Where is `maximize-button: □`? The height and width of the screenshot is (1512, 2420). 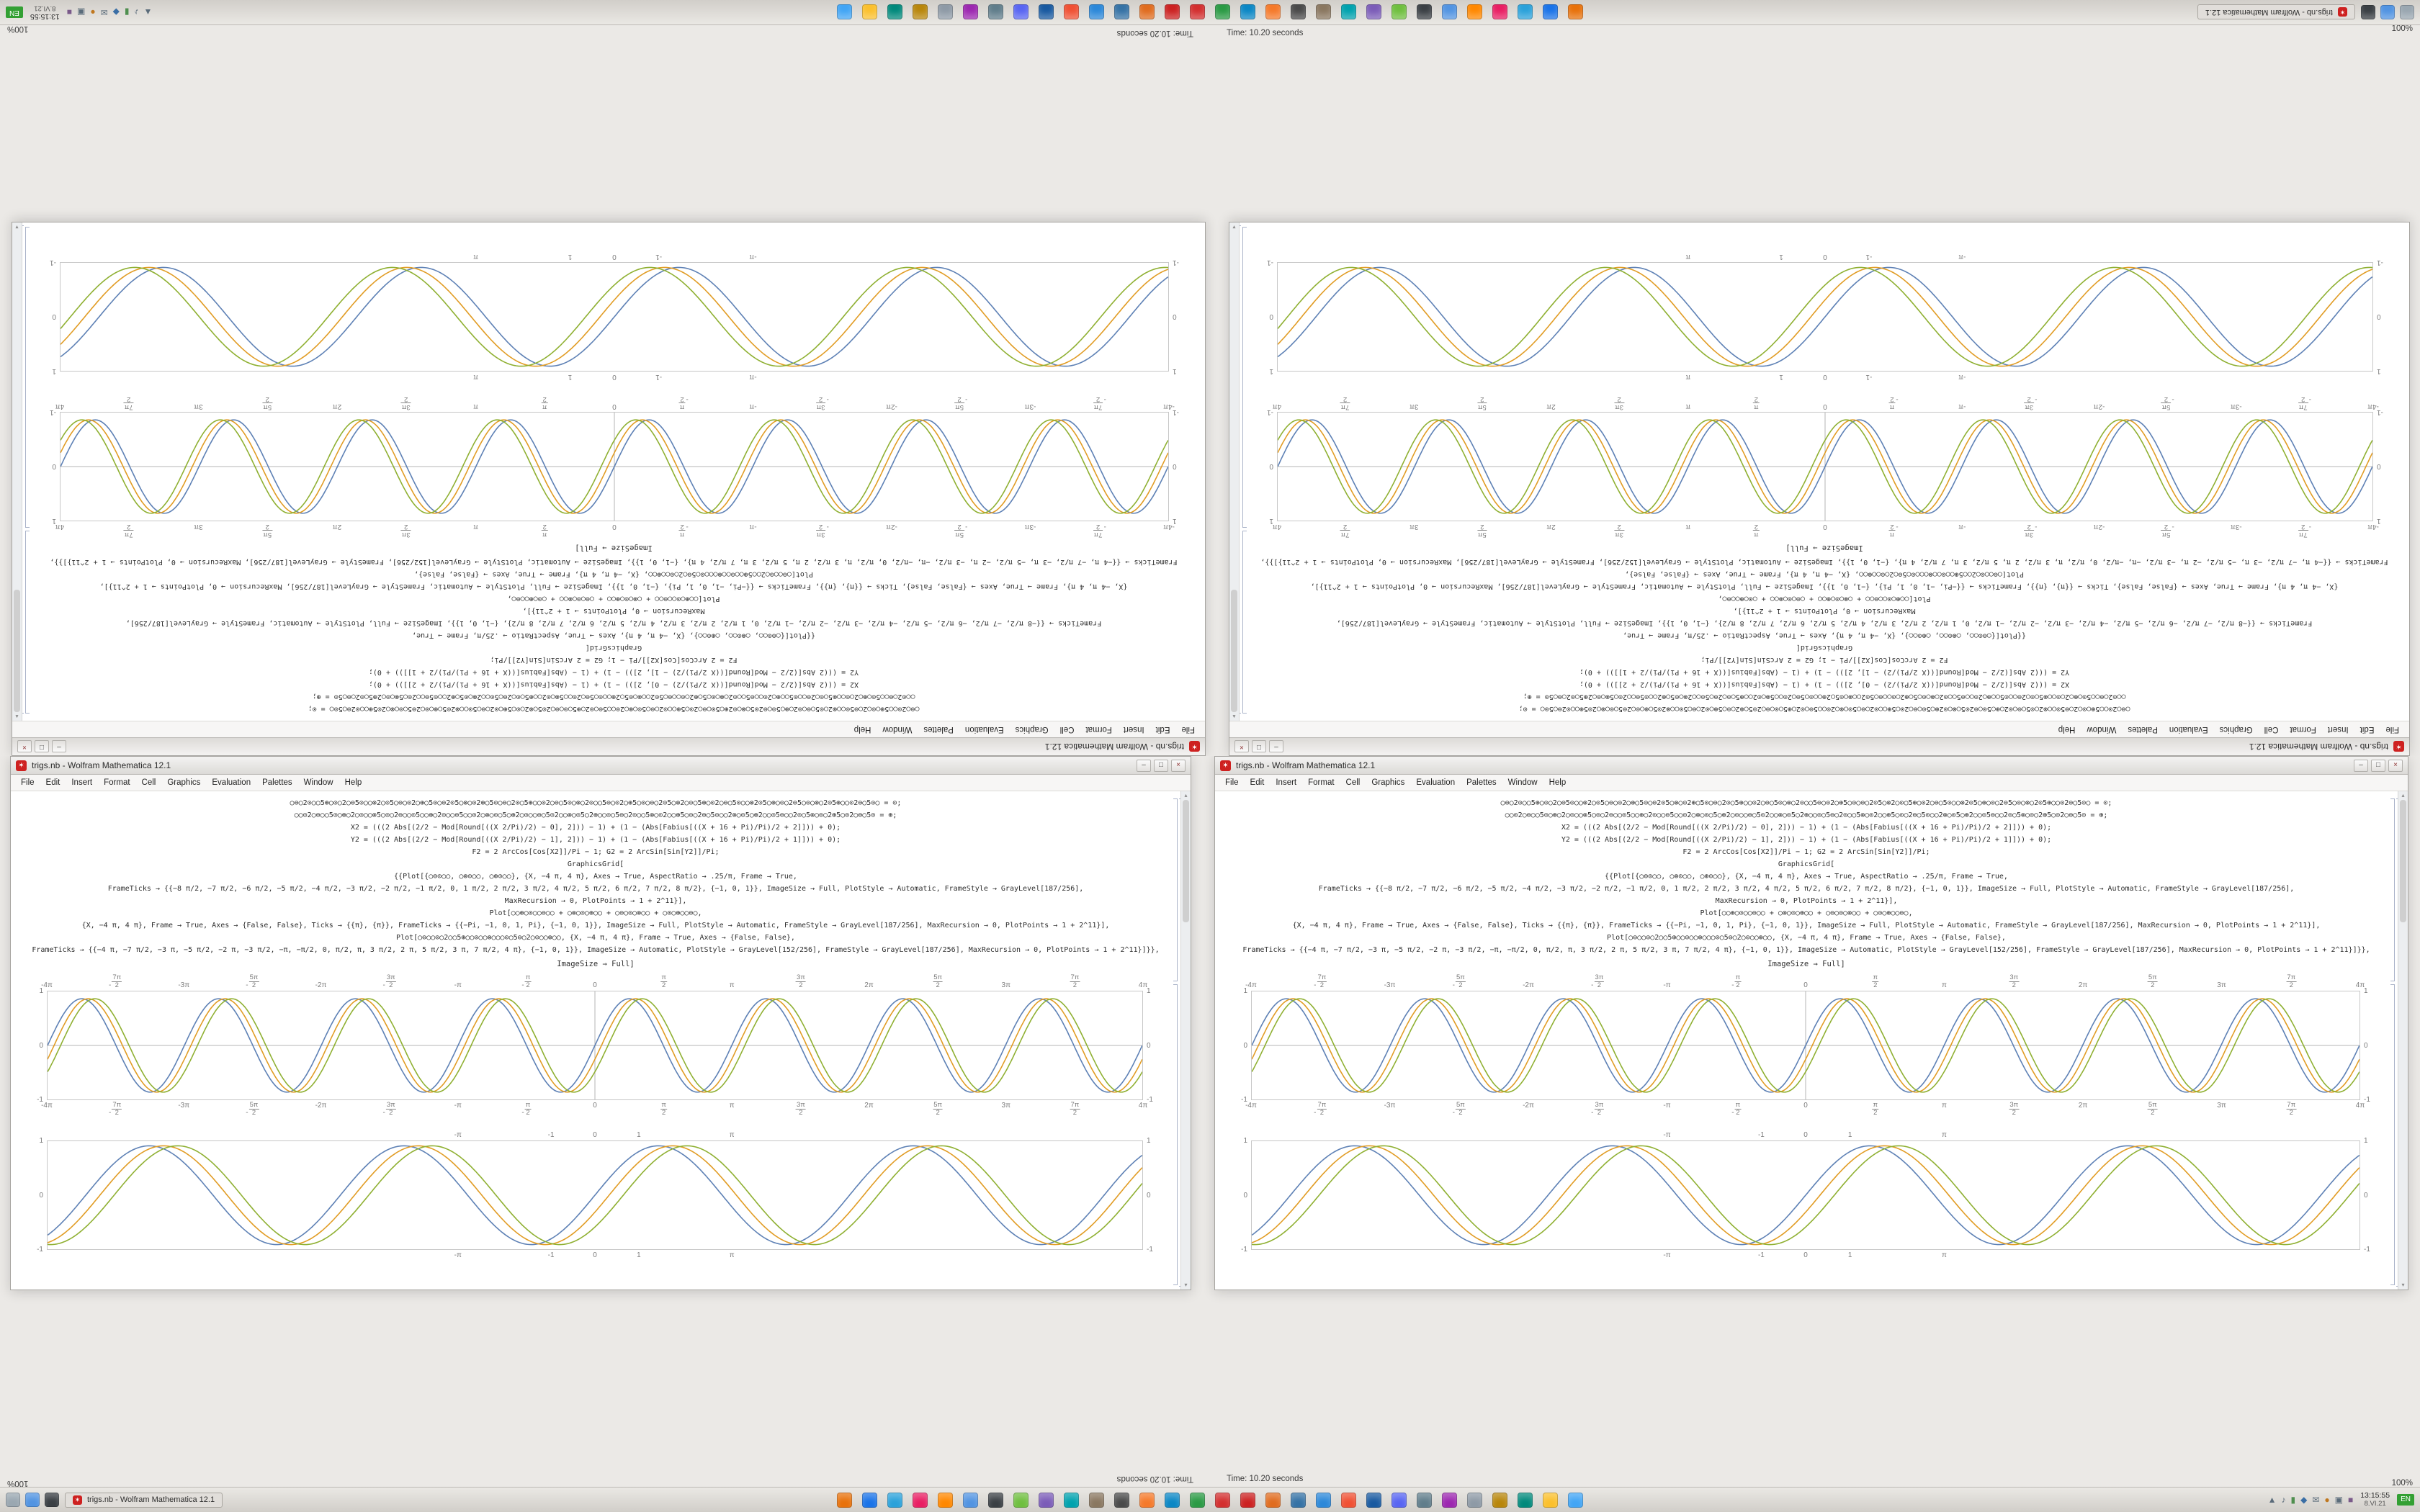 maximize-button: □ is located at coordinates (42, 746).